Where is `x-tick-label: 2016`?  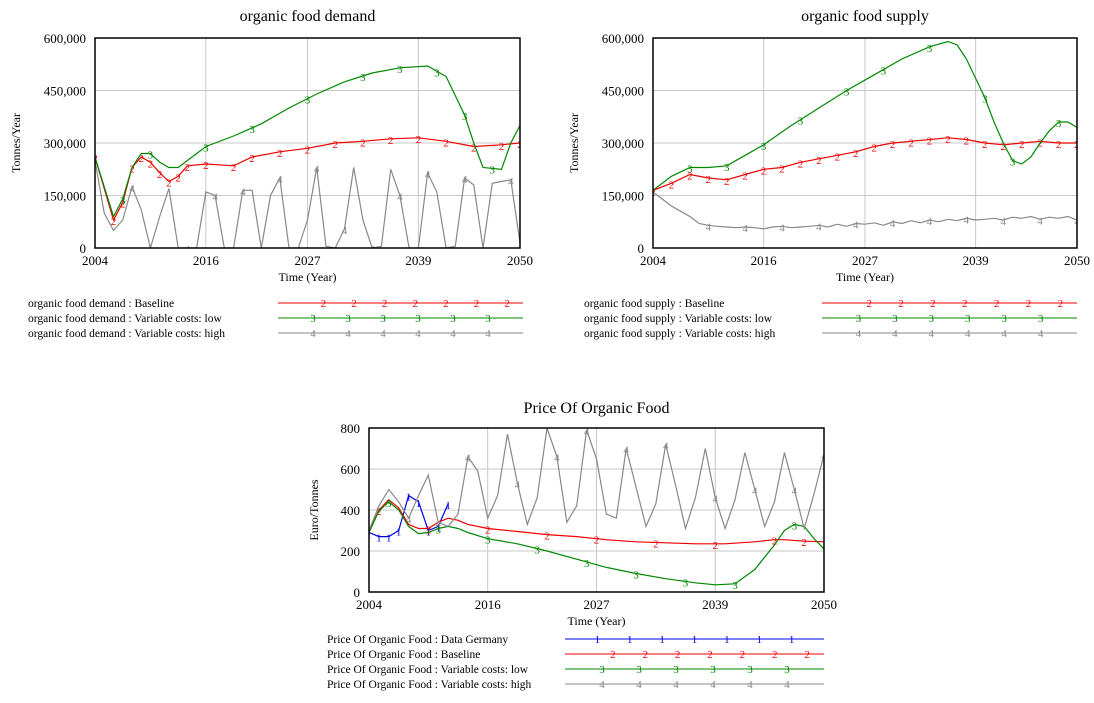
x-tick-label: 2016 is located at coordinates (764, 260).